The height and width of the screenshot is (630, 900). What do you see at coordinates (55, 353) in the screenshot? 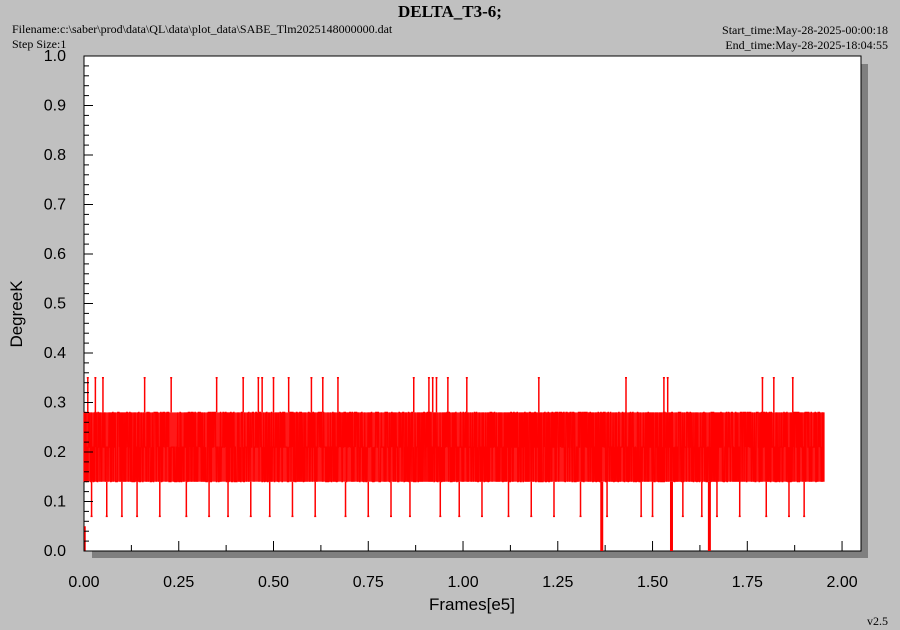
I see `y-tick-label: 0.4` at bounding box center [55, 353].